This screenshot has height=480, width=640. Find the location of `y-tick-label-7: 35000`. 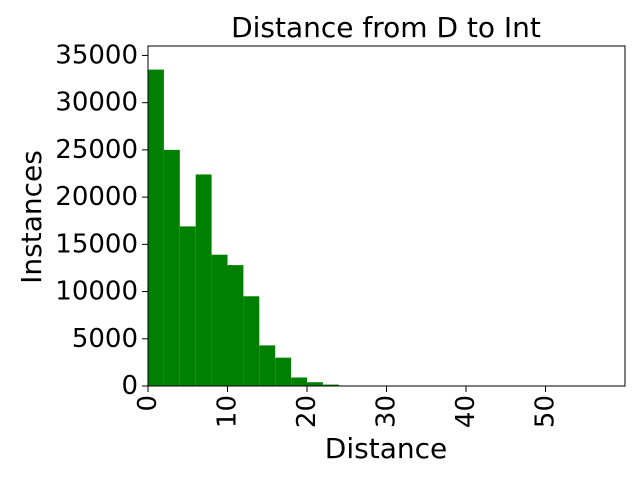

y-tick-label-7: 35000 is located at coordinates (96, 55).